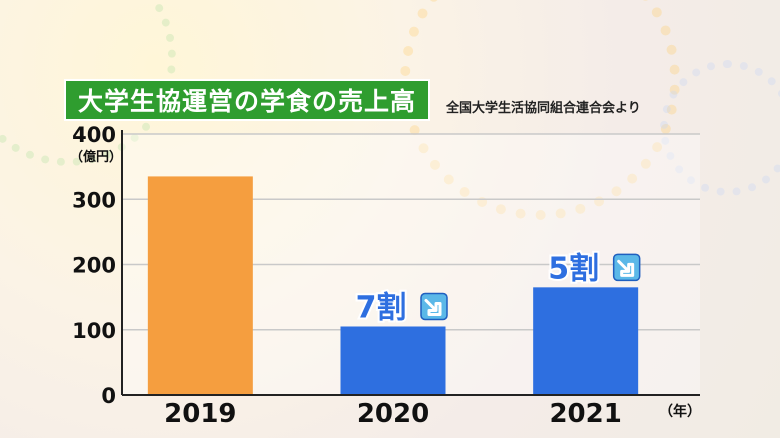 This screenshot has height=438, width=780. Describe the element at coordinates (680, 411) in the screenshot. I see `x-axis-unit-label: （年）` at that location.